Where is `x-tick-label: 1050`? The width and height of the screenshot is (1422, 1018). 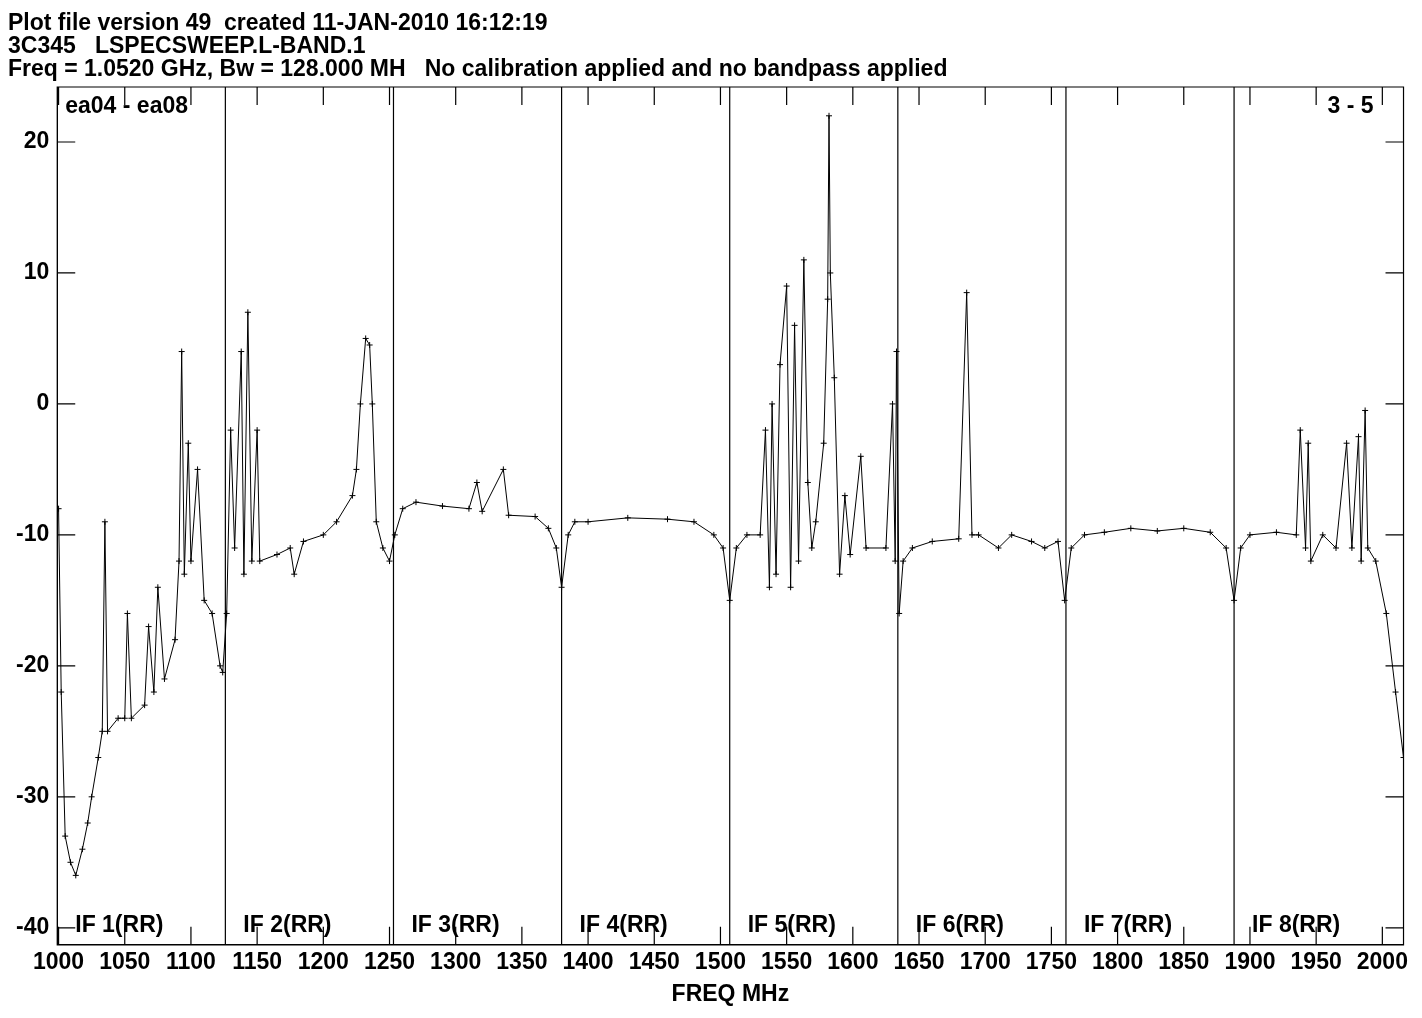 x-tick-label: 1050 is located at coordinates (125, 960).